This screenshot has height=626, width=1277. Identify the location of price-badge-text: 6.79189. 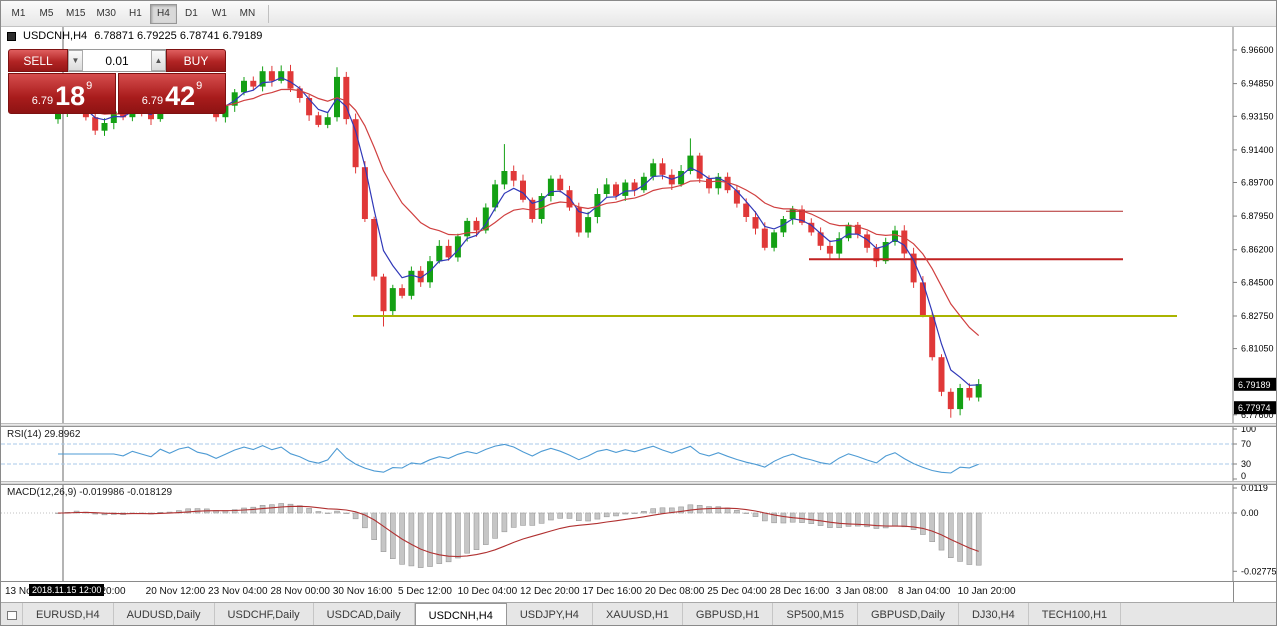
(1254, 385).